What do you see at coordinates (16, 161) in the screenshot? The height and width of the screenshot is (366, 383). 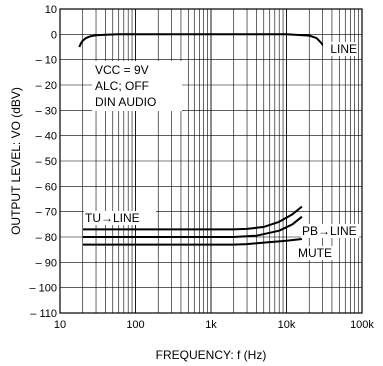 I see `y-axis-label: OUTPUT LEVEL: VO (dBV)` at bounding box center [16, 161].